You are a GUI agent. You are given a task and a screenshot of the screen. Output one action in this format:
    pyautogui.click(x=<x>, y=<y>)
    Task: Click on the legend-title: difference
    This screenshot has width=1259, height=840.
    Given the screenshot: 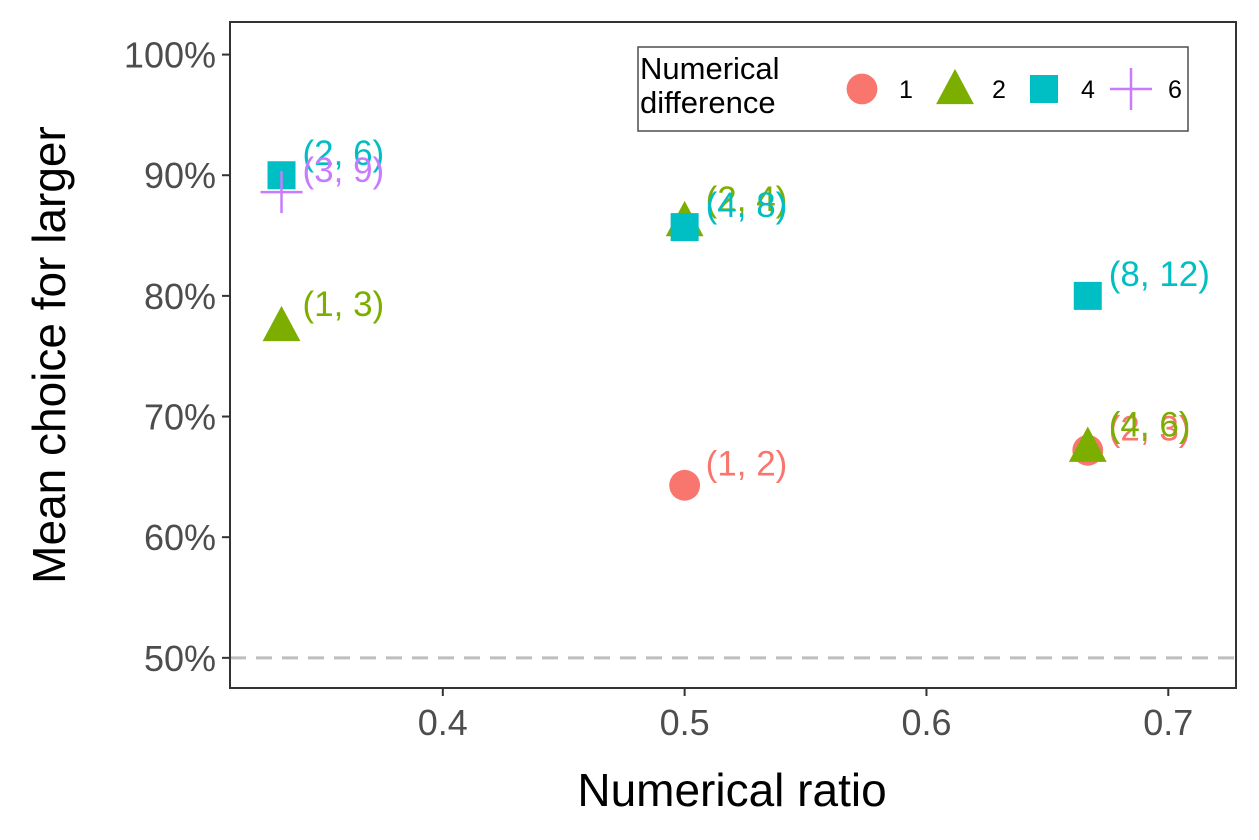 What is the action you would take?
    pyautogui.click(x=708, y=102)
    